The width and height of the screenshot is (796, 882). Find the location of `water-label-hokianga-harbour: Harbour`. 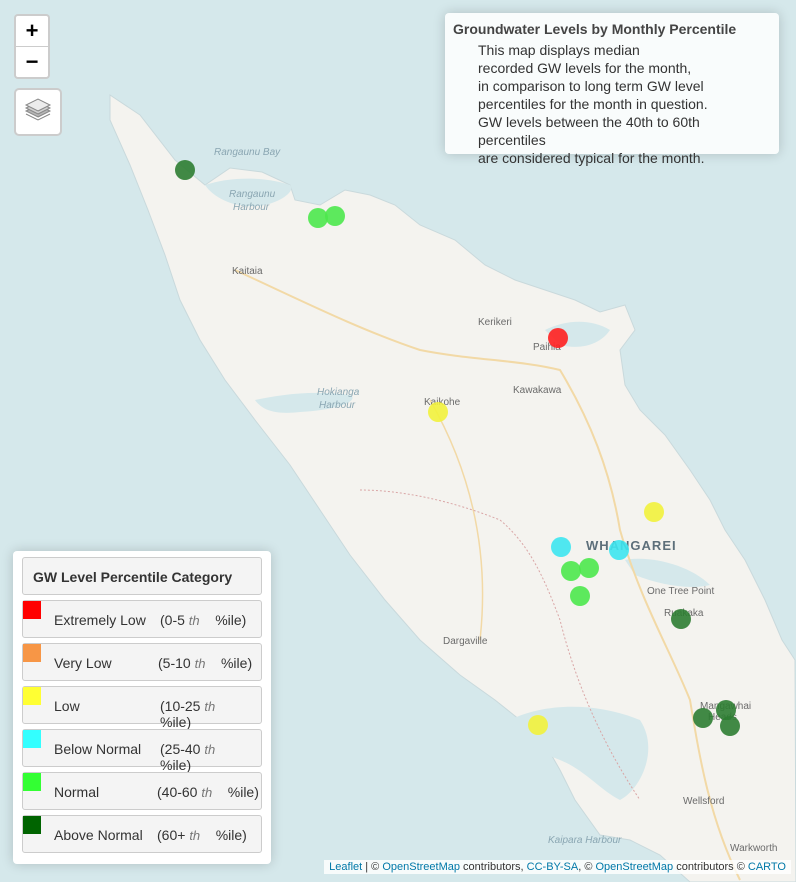

water-label-hokianga-harbour: Harbour is located at coordinates (337, 405).